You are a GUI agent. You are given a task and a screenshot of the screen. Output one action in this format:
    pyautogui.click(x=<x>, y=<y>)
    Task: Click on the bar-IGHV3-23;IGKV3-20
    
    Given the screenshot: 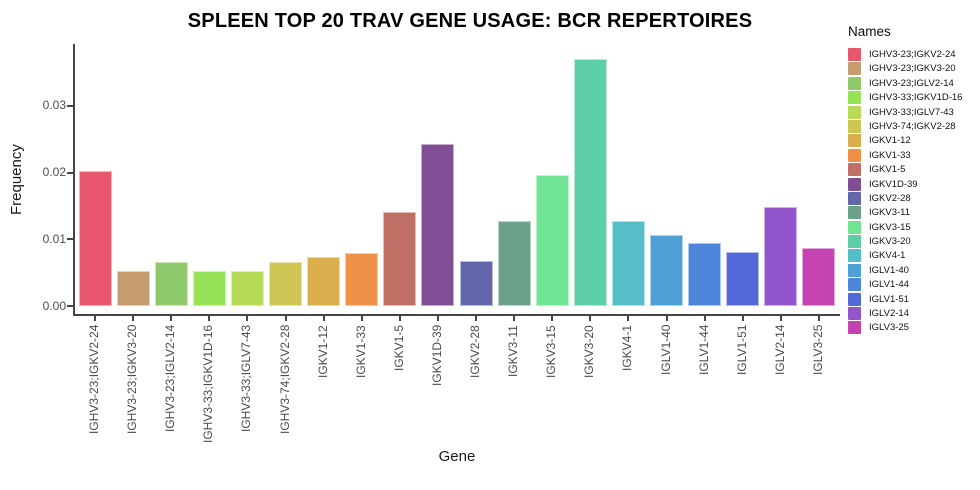 What is the action you would take?
    pyautogui.click(x=133, y=288)
    